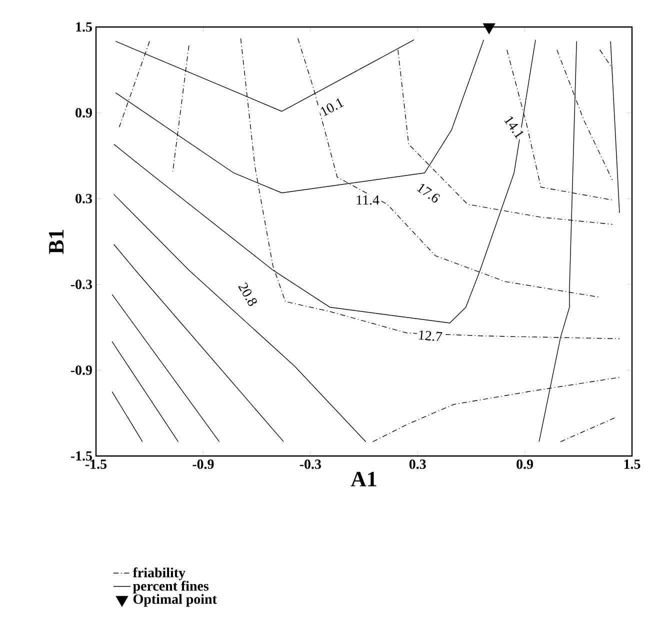 The width and height of the screenshot is (670, 633). I want to click on annotation: 10.1, so click(332, 107).